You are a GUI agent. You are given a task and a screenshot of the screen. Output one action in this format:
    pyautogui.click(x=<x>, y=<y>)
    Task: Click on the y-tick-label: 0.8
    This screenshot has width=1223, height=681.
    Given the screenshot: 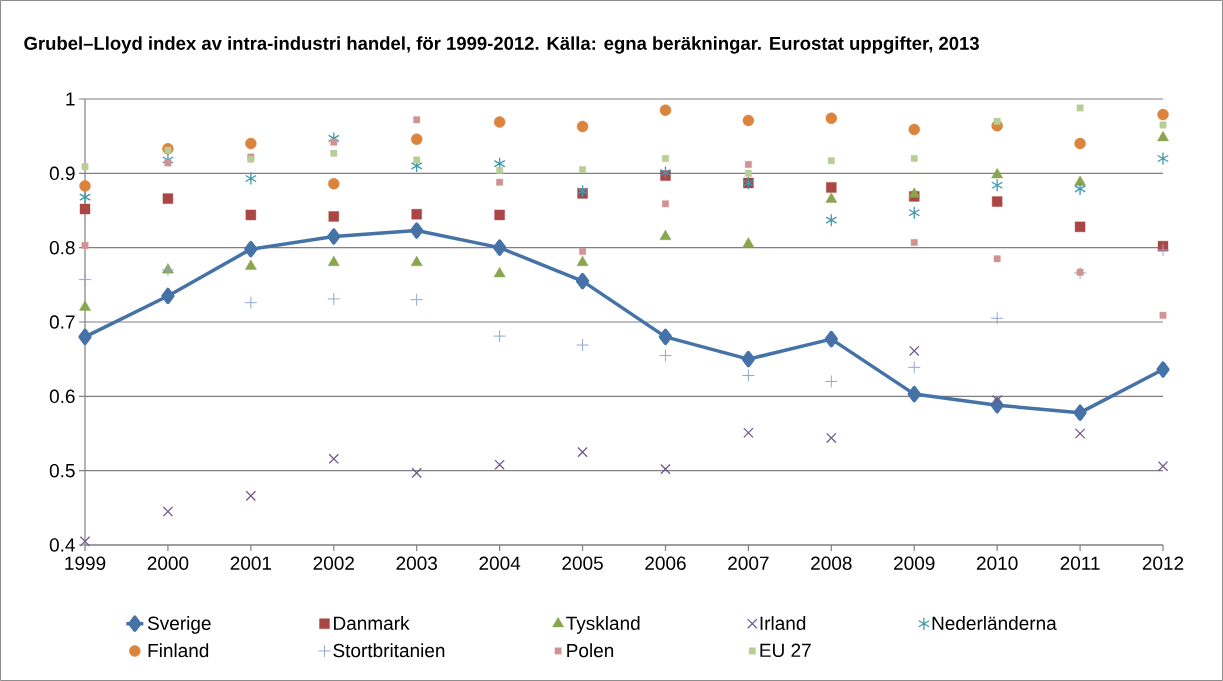 What is the action you would take?
    pyautogui.click(x=62, y=247)
    